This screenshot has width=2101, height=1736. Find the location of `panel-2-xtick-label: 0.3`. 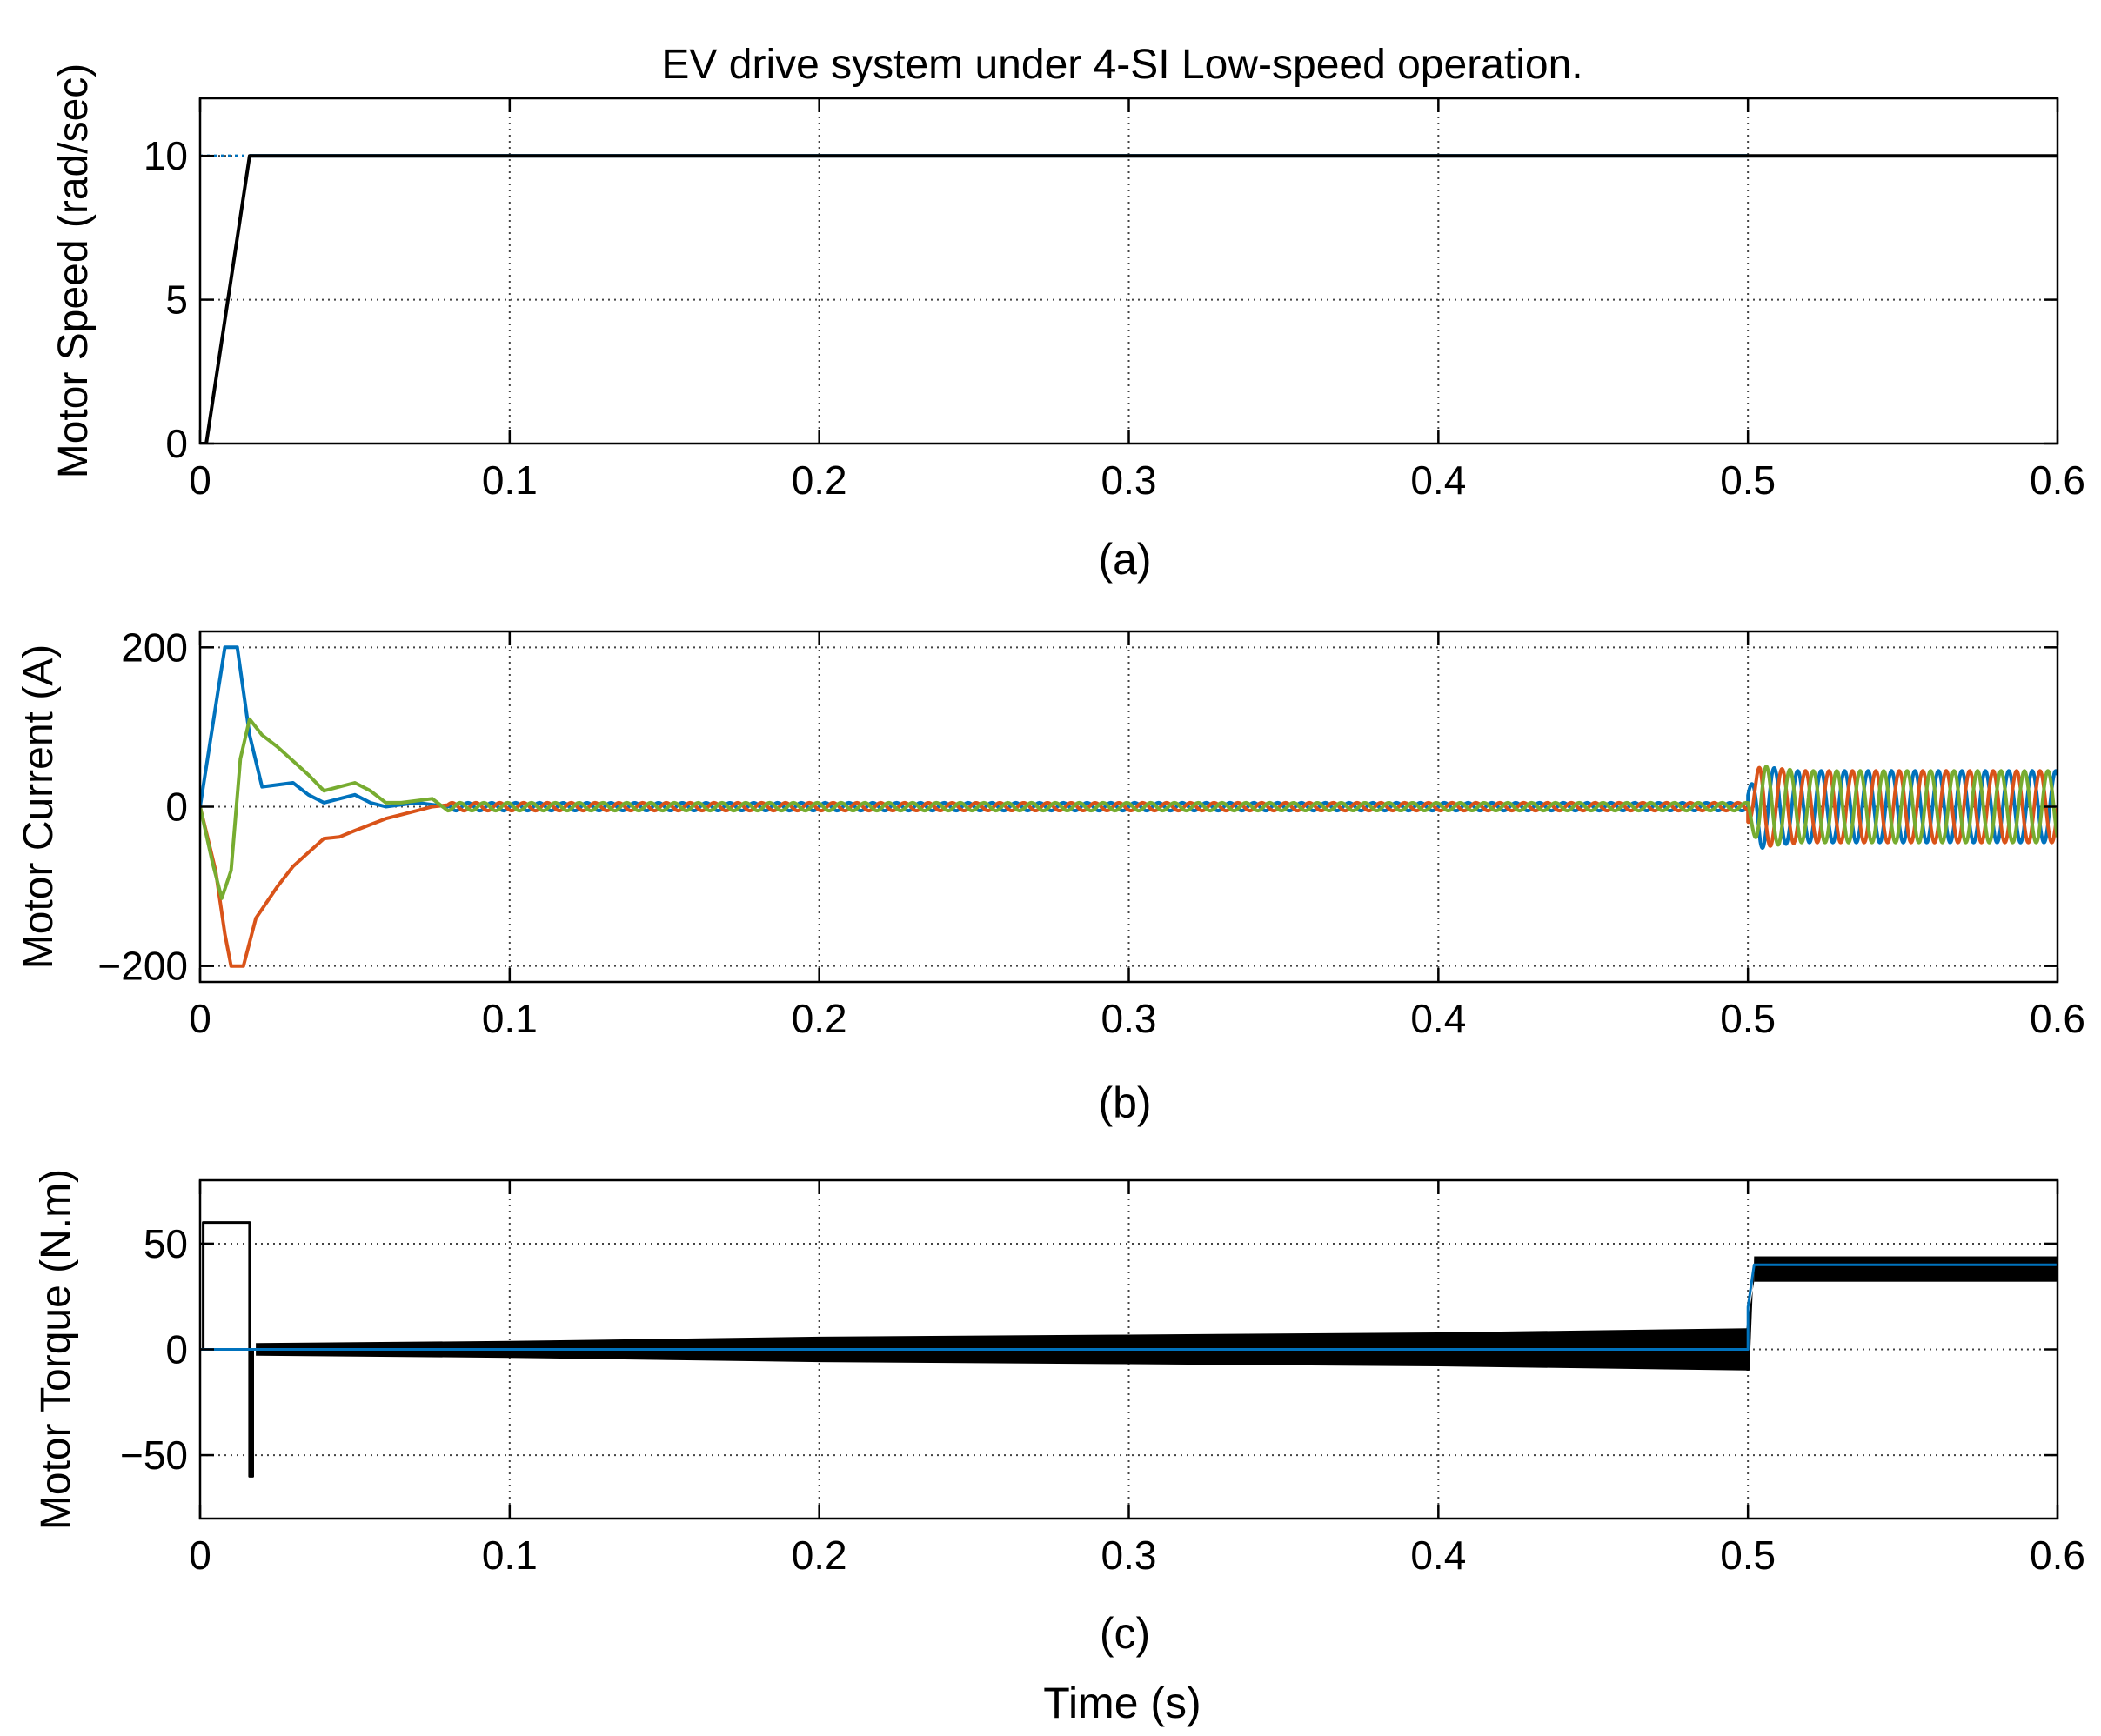

panel-2-xtick-label: 0.3 is located at coordinates (1129, 1555).